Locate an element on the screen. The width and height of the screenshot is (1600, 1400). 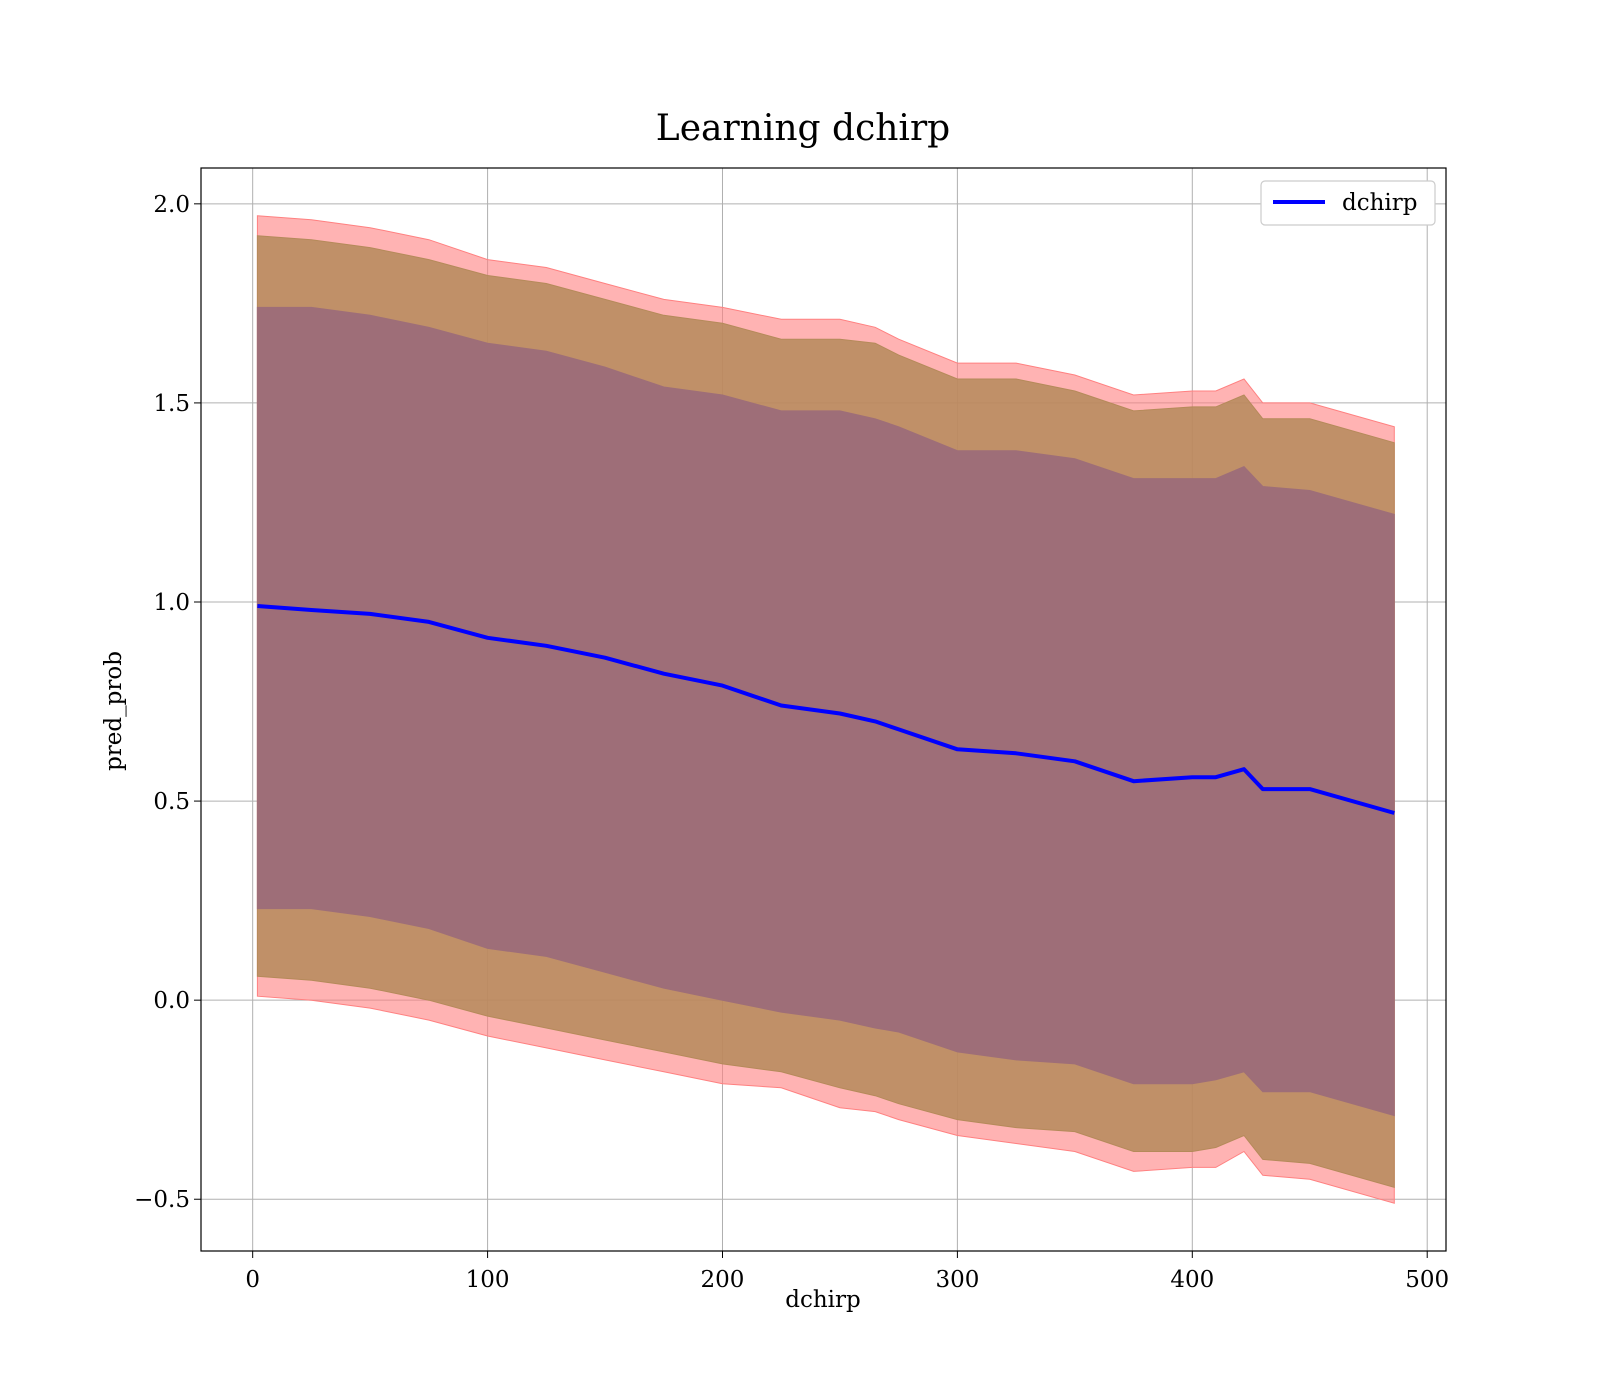
y-tick-label: −0.5 is located at coordinates (162, 1200).